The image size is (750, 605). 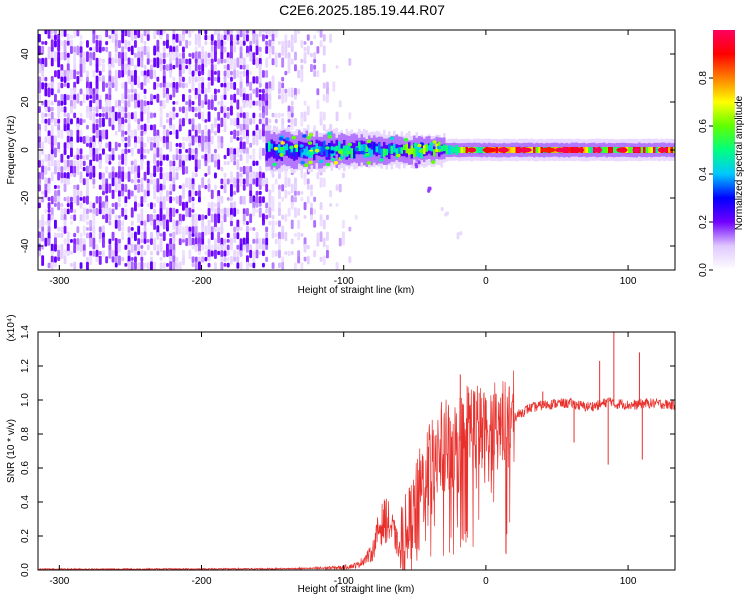 I want to click on colorbar-tick-label: 0.8, so click(x=703, y=78).